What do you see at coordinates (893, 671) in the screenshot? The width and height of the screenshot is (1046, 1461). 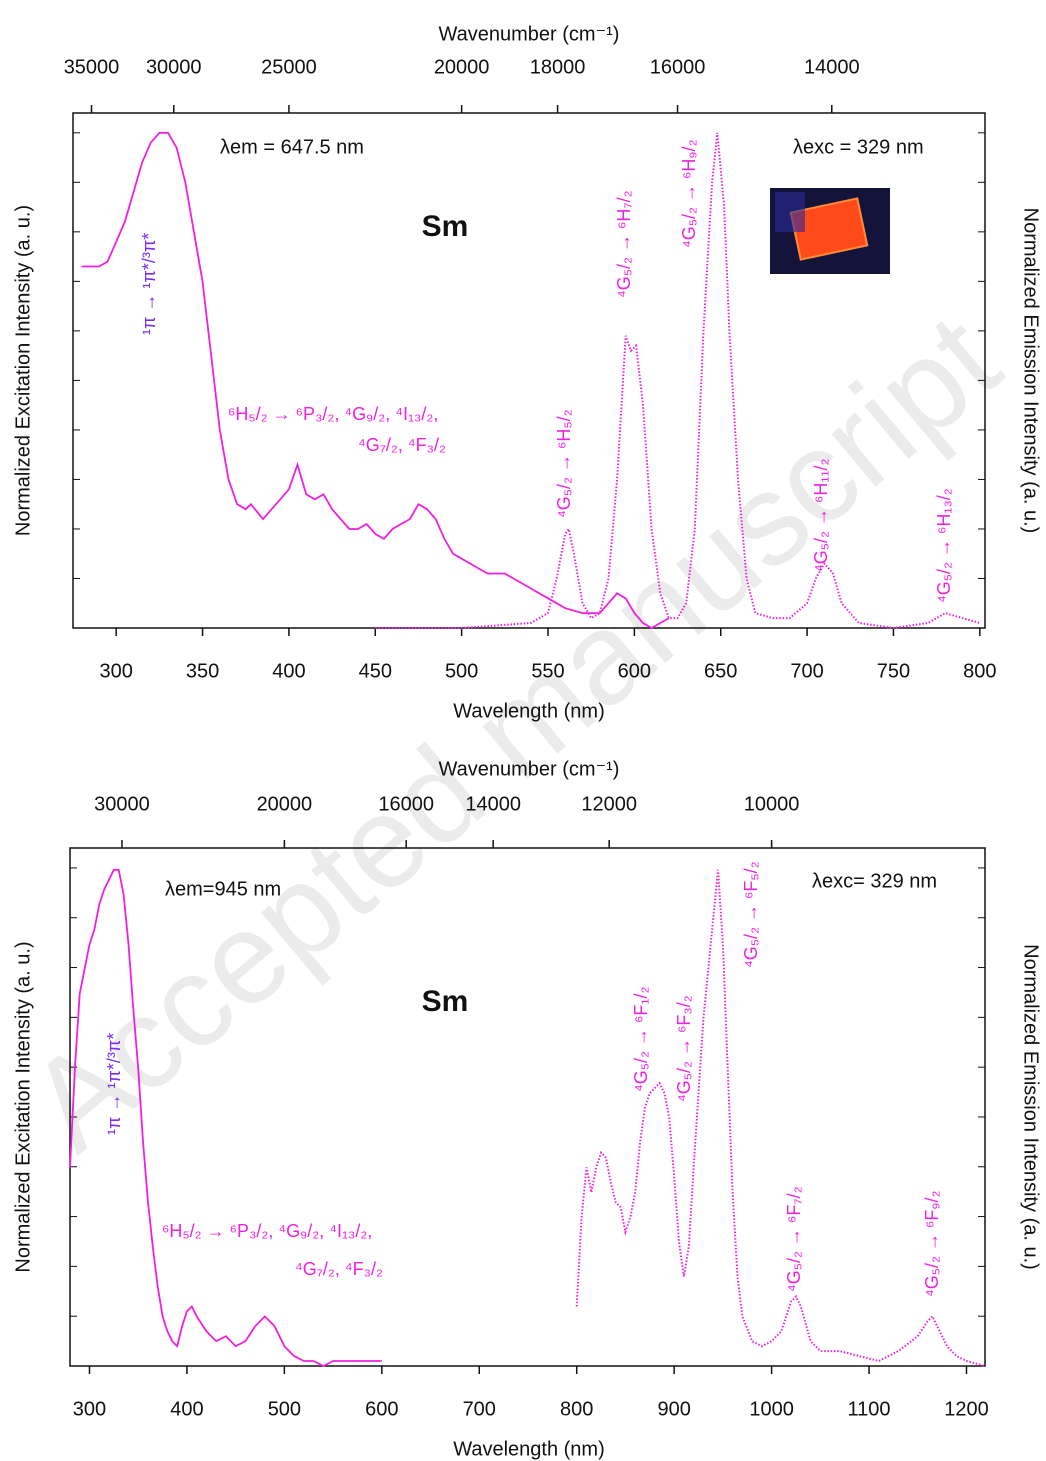 I see `x-tick-label: 750` at bounding box center [893, 671].